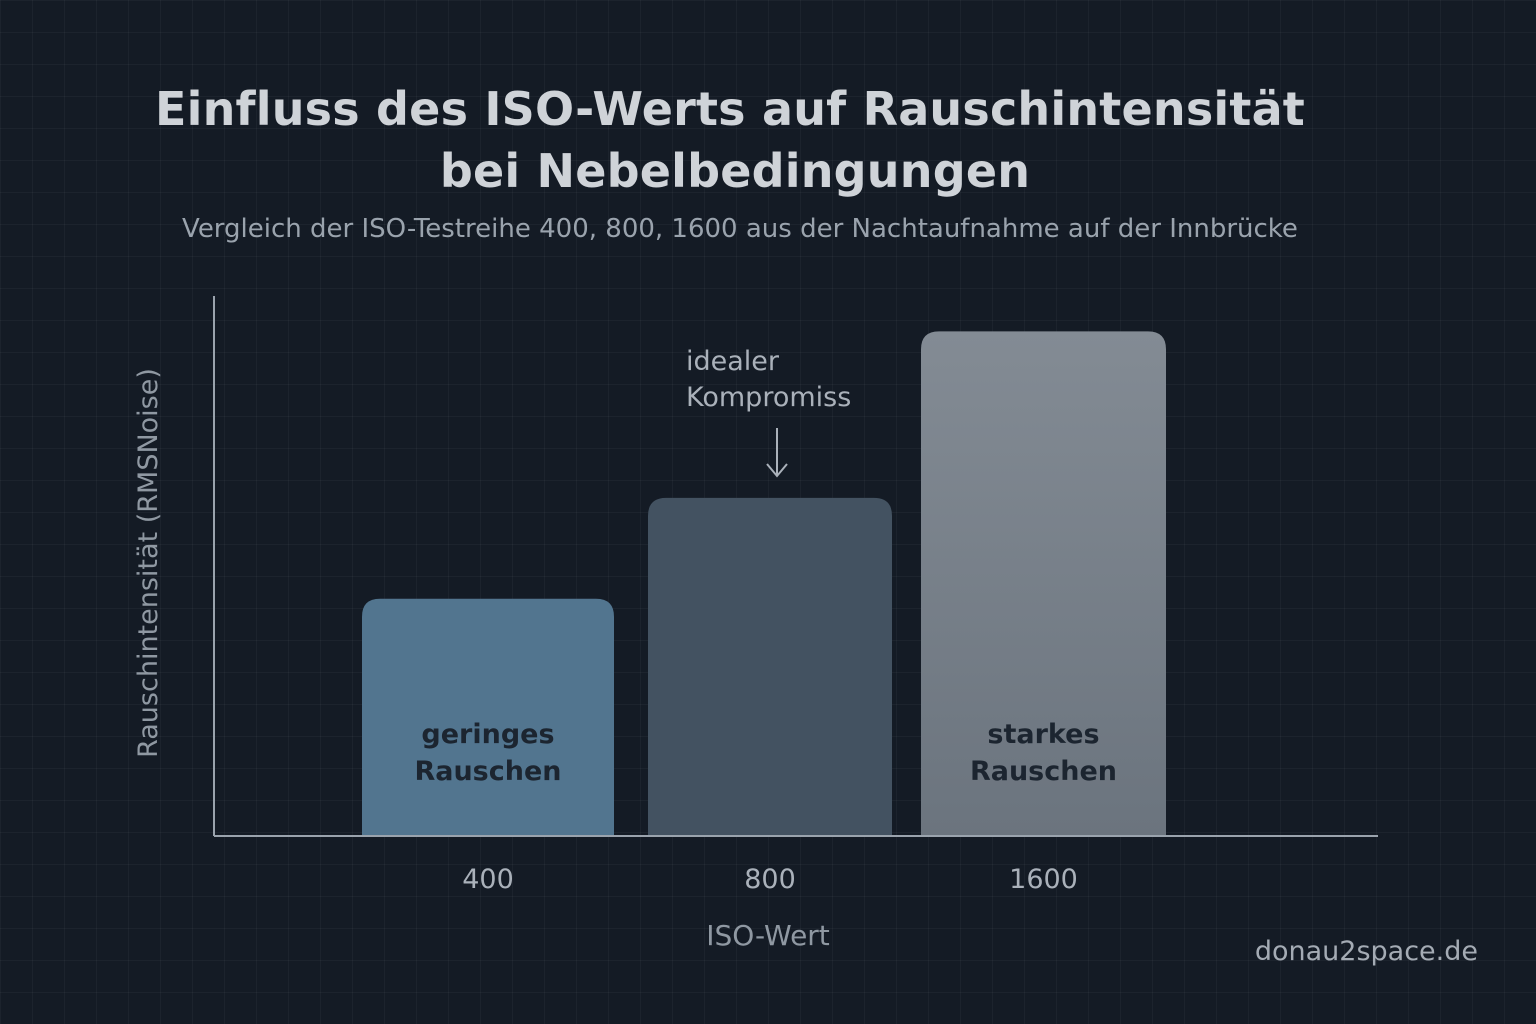  I want to click on chart-title-line-2: bei Nebelbedingungen, so click(735, 171).